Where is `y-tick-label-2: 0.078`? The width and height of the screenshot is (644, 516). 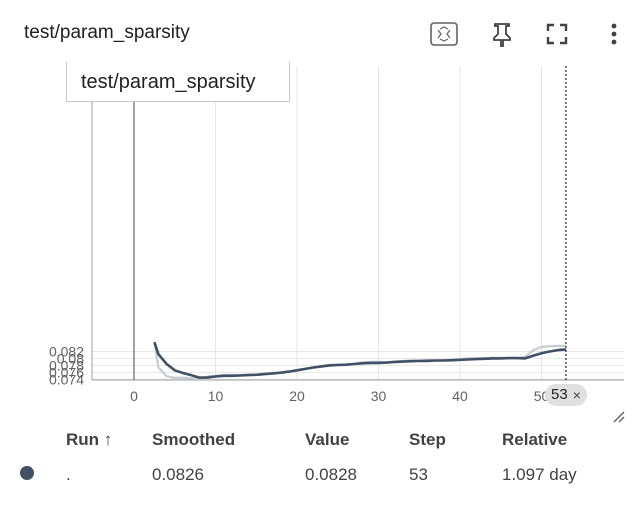 y-tick-label-2: 0.078 is located at coordinates (66, 365).